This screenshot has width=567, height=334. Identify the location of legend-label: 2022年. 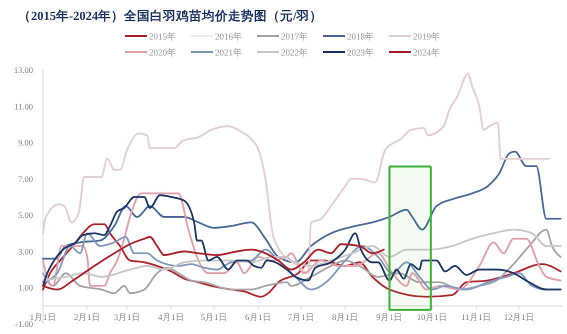
(294, 53).